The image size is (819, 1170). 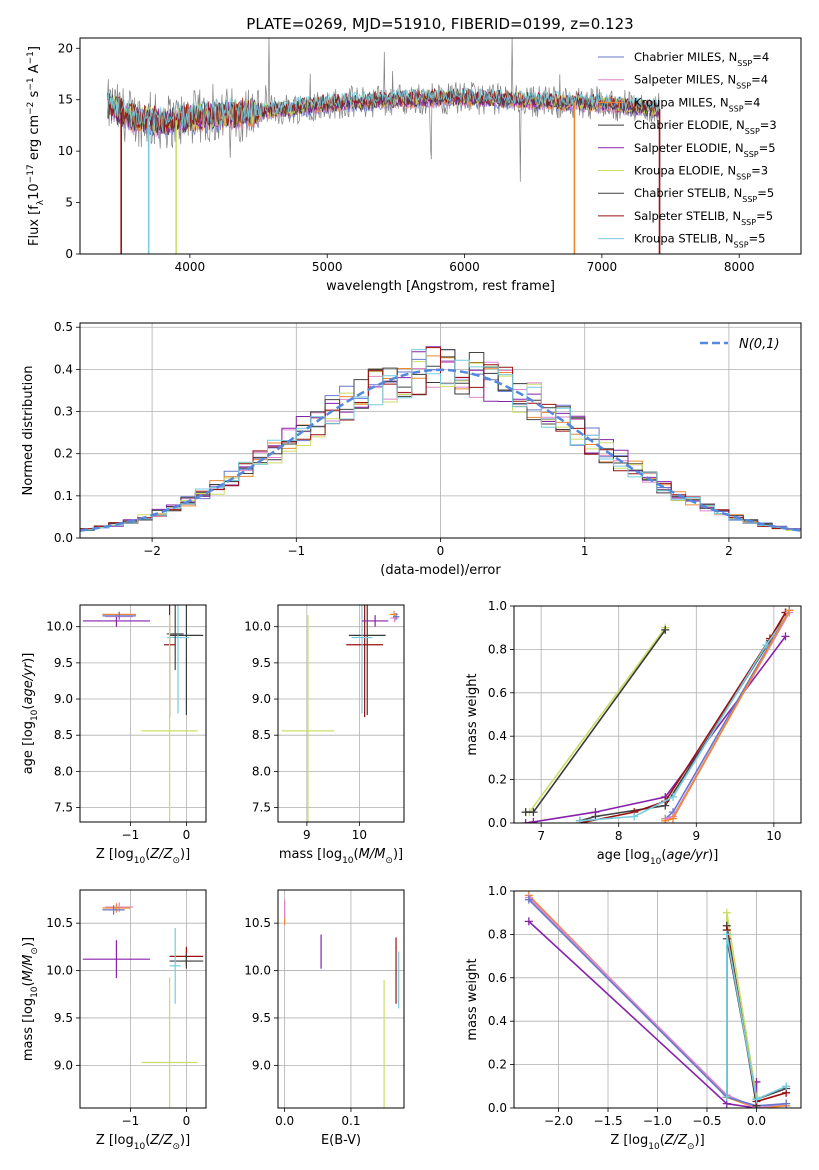 I want to click on legend-label: Chabrier ELODIE, NSSP=3, so click(x=705, y=127).